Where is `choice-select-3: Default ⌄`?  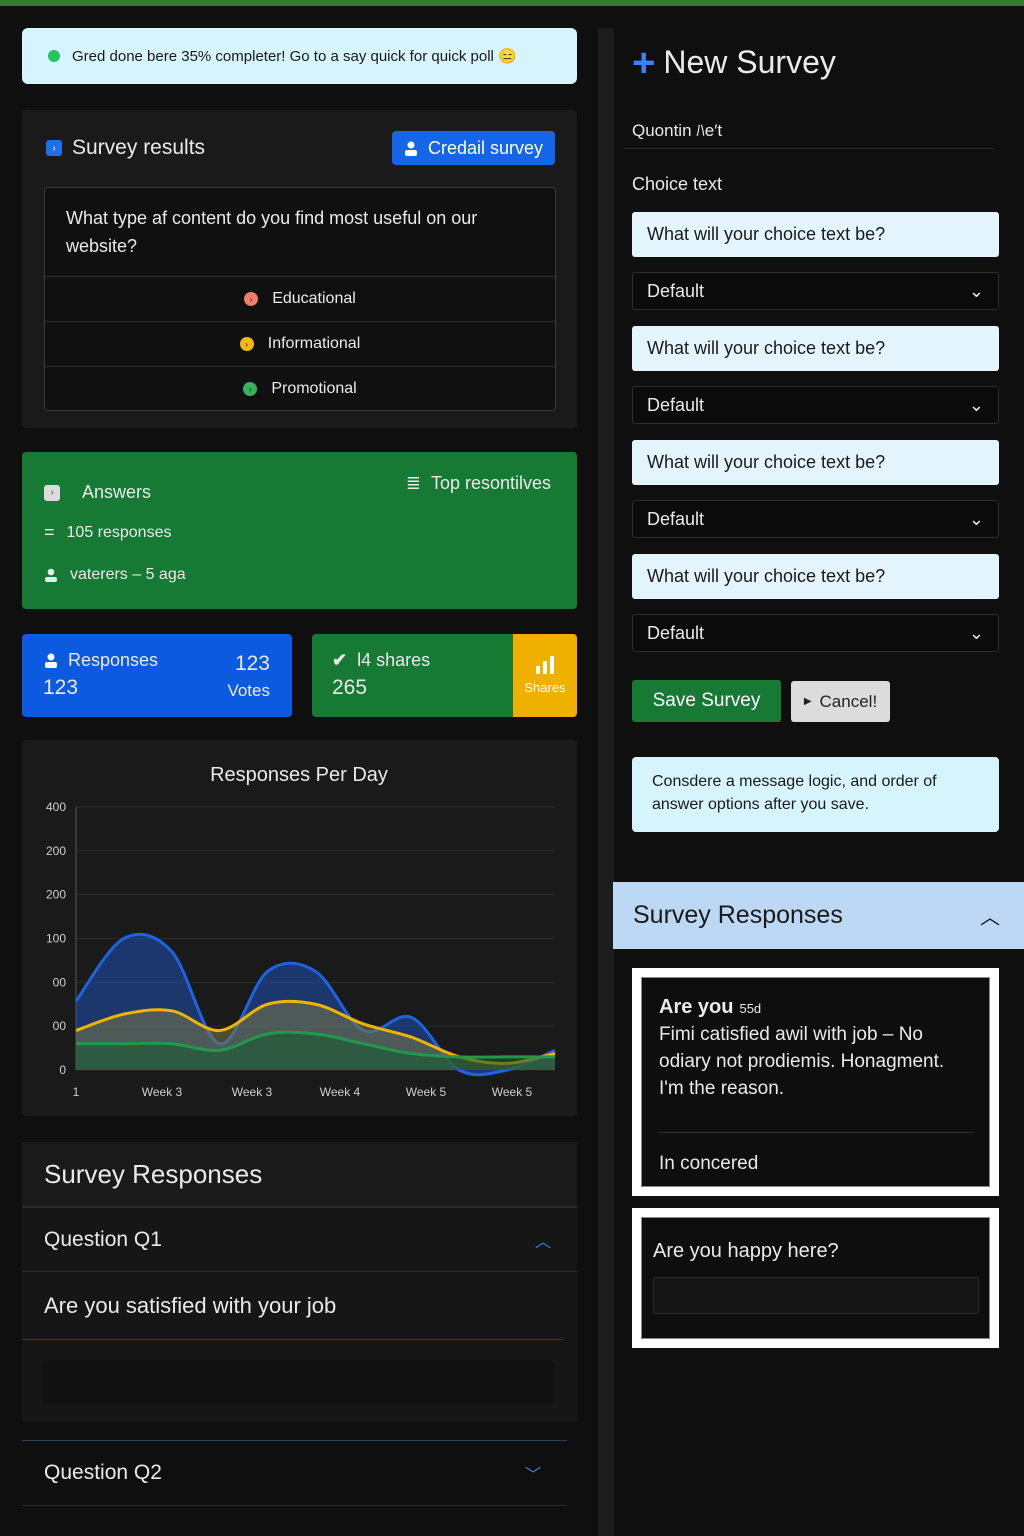
choice-select-3: Default ⌄ is located at coordinates (815, 519).